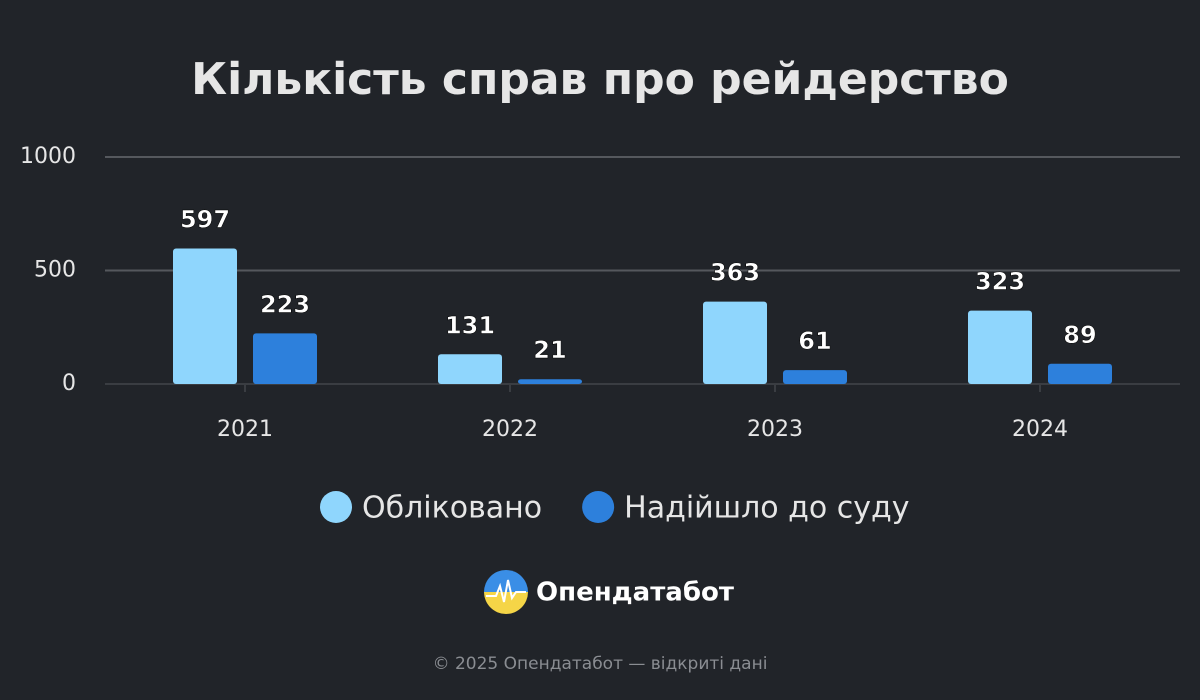 The height and width of the screenshot is (700, 1200). Describe the element at coordinates (1040, 429) in the screenshot. I see `x-tick-label: 2024` at that location.